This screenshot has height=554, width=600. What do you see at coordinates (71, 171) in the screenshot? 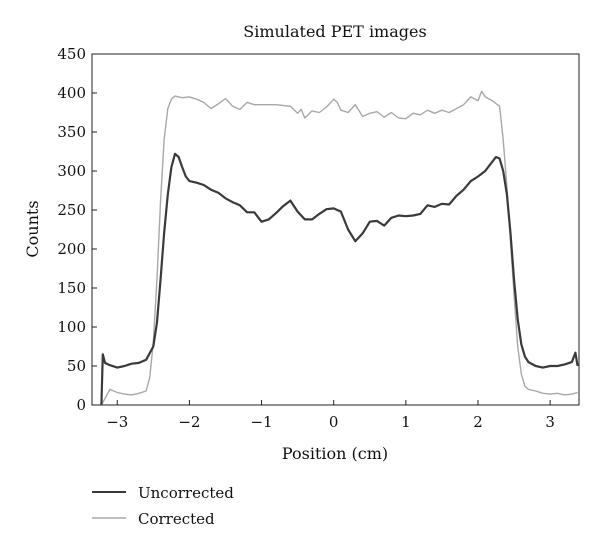
I see `y-tick-label: 300` at bounding box center [71, 171].